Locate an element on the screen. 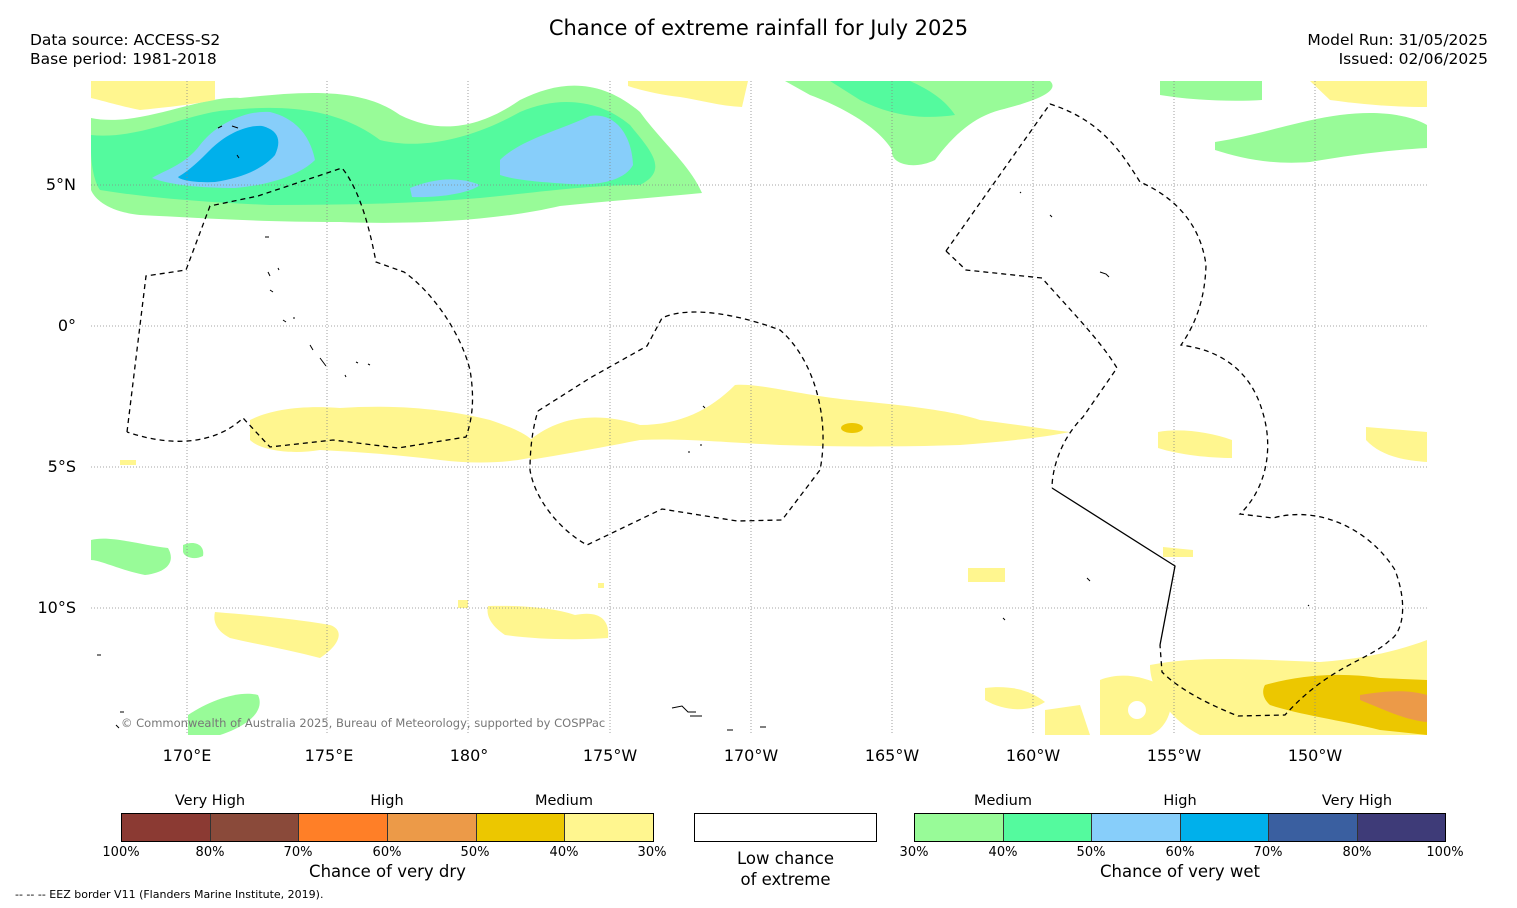  wet-anomaly-south is located at coordinates (175, 636).